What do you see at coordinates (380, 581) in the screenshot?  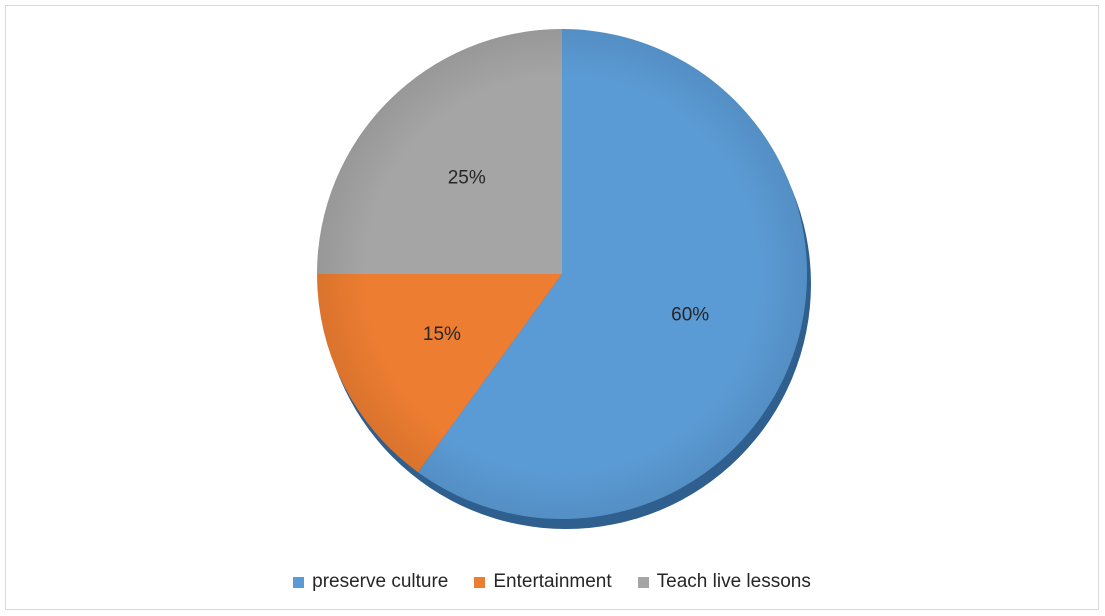 I see `legend-label-preserve-culture: preserve culture` at bounding box center [380, 581].